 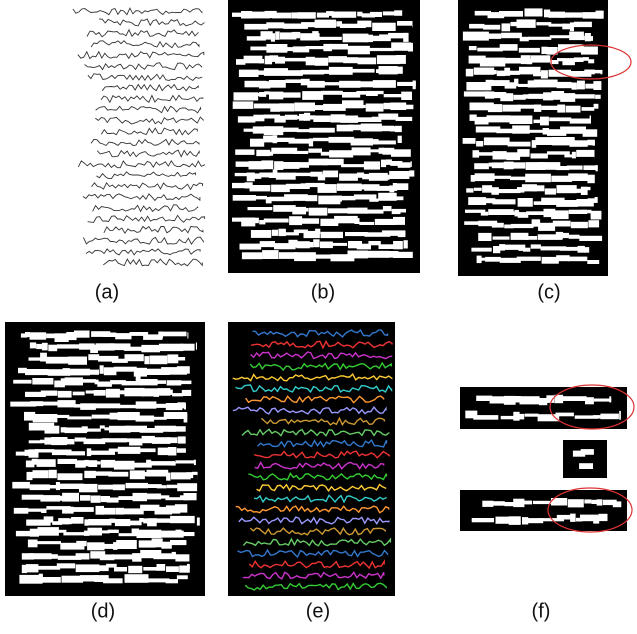 What do you see at coordinates (107, 292) in the screenshot?
I see `panel-label: (a)` at bounding box center [107, 292].